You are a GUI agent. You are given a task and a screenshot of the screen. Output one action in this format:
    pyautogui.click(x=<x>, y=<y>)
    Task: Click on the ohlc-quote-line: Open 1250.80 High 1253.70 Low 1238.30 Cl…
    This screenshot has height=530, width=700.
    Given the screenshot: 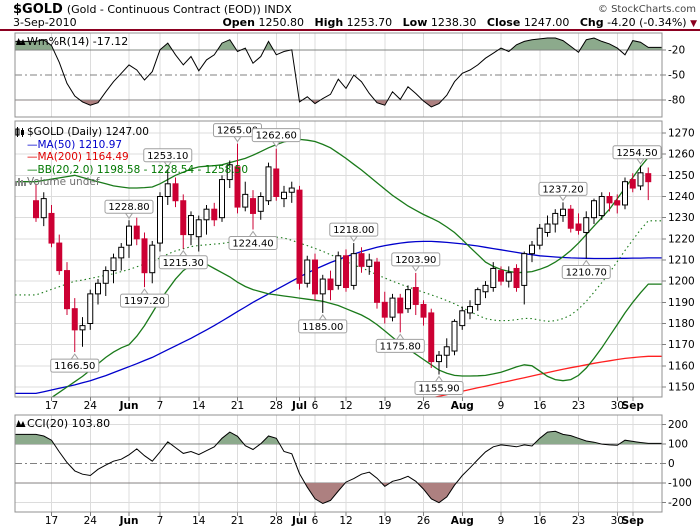 What is the action you would take?
    pyautogui.click(x=456, y=22)
    